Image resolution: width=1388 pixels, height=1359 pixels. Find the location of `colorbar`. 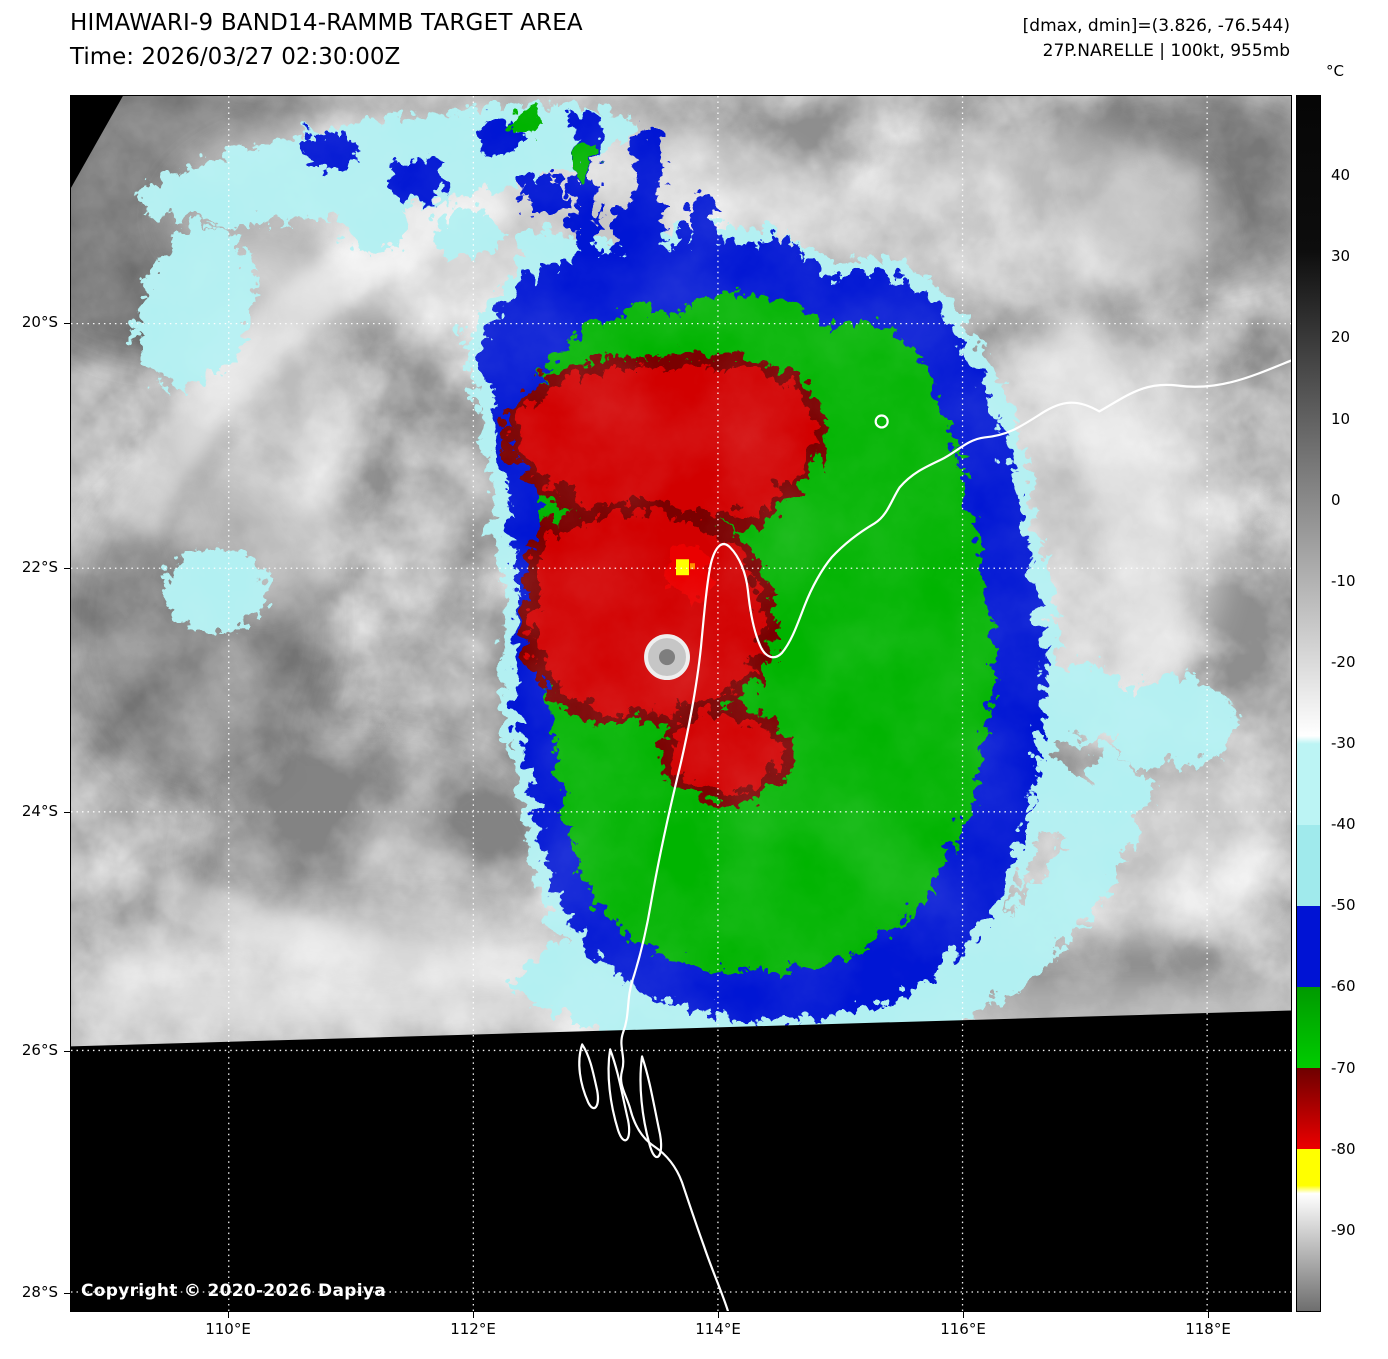

colorbar is located at coordinates (1308, 703).